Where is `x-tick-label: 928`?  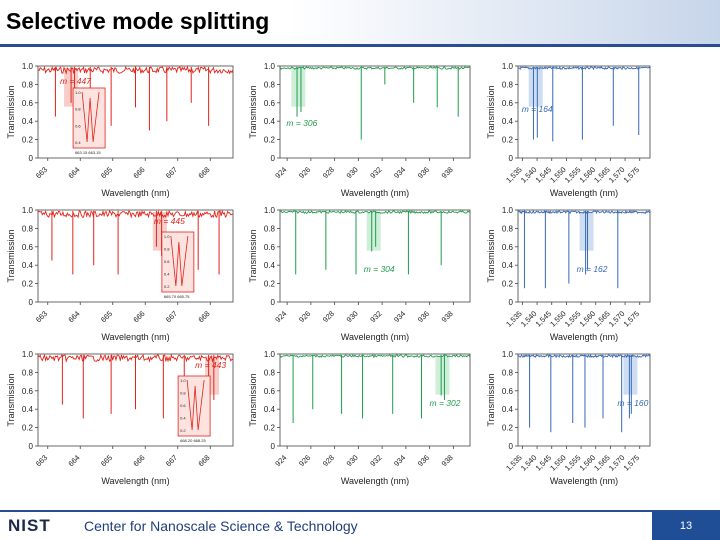 x-tick-label: 928 is located at coordinates (328, 460).